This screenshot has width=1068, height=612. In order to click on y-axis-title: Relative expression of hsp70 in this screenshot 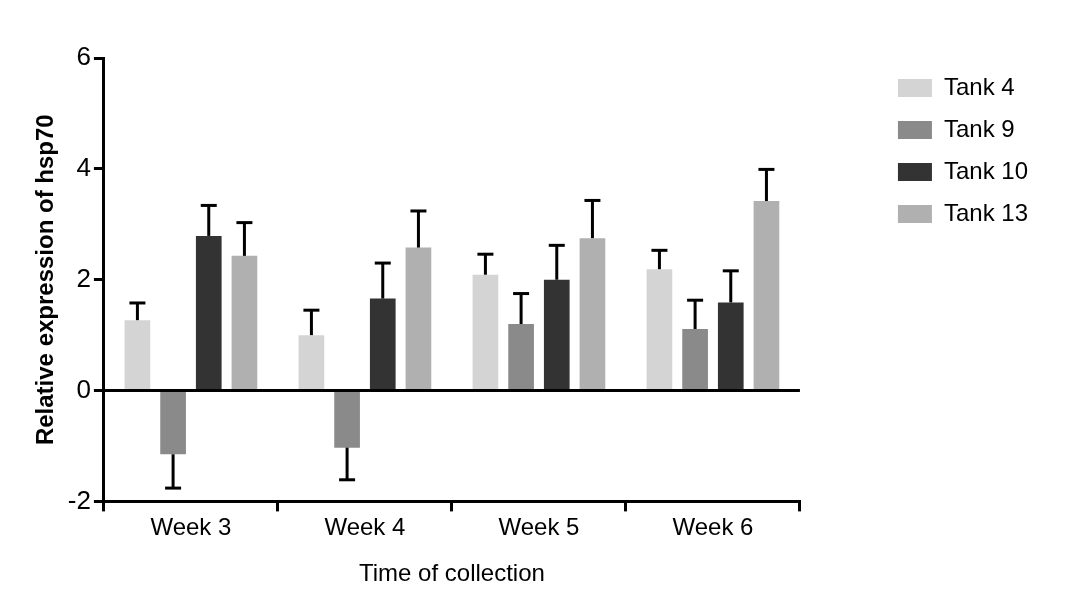, I will do `click(45, 280)`.